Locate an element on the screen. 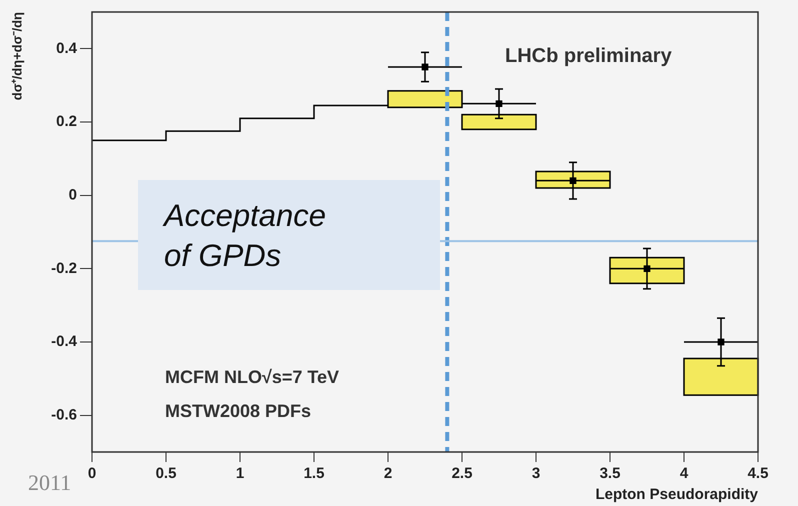 This screenshot has width=798, height=506. x-tick-label: 4.5 is located at coordinates (758, 473).